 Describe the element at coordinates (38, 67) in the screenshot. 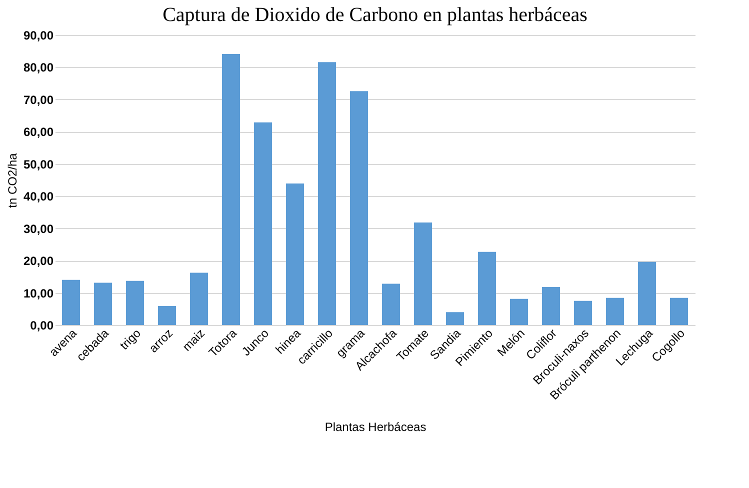

I see `y-tick-label: 80,00` at that location.